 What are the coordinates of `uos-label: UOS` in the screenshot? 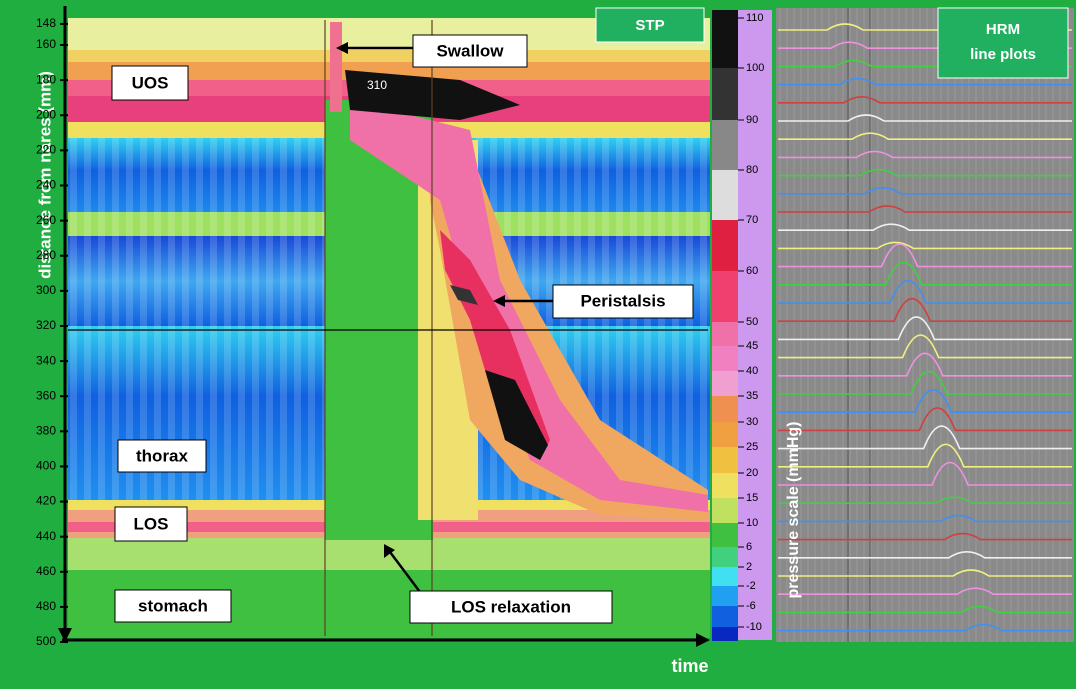 It's located at (150, 82).